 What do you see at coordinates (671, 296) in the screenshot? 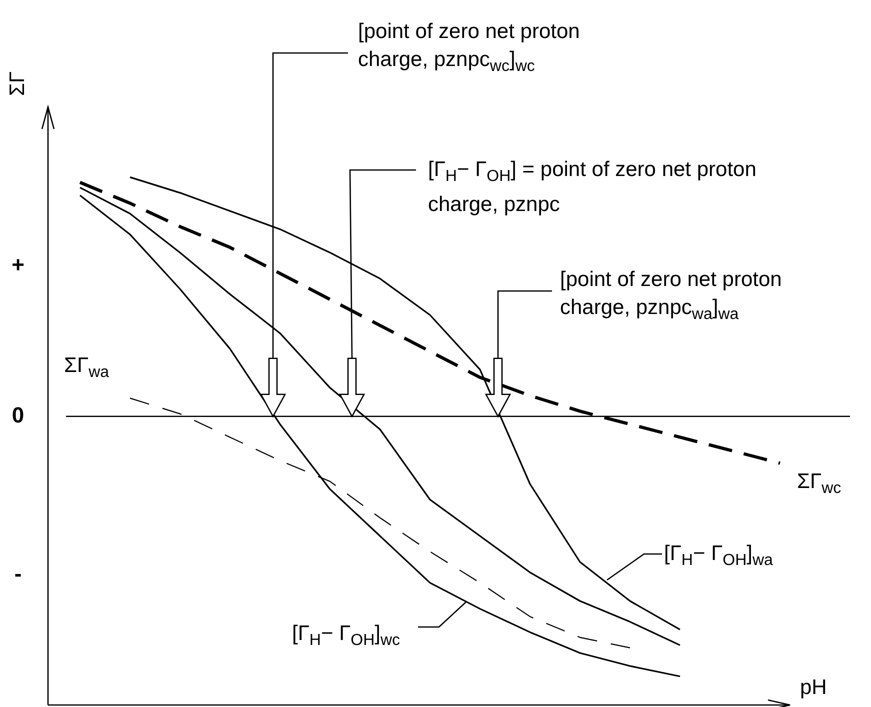
I see `annotation: [point of zero net proton charge, pznpc$_{wa}$]$_{wa}$` at bounding box center [671, 296].